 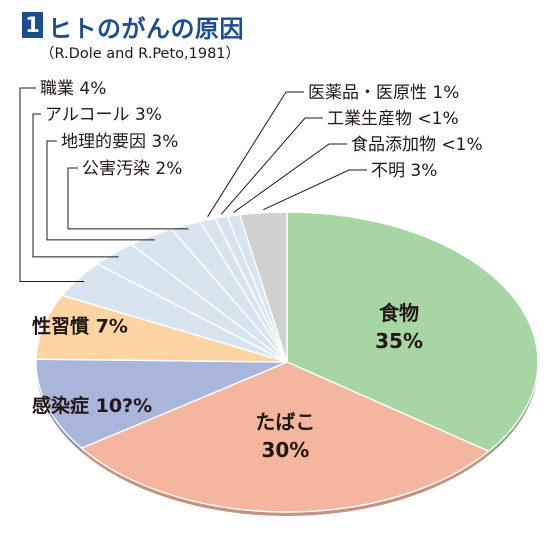 What do you see at coordinates (393, 119) in the screenshot?
I see `slice-label-9: 工業生産物 <1%` at bounding box center [393, 119].